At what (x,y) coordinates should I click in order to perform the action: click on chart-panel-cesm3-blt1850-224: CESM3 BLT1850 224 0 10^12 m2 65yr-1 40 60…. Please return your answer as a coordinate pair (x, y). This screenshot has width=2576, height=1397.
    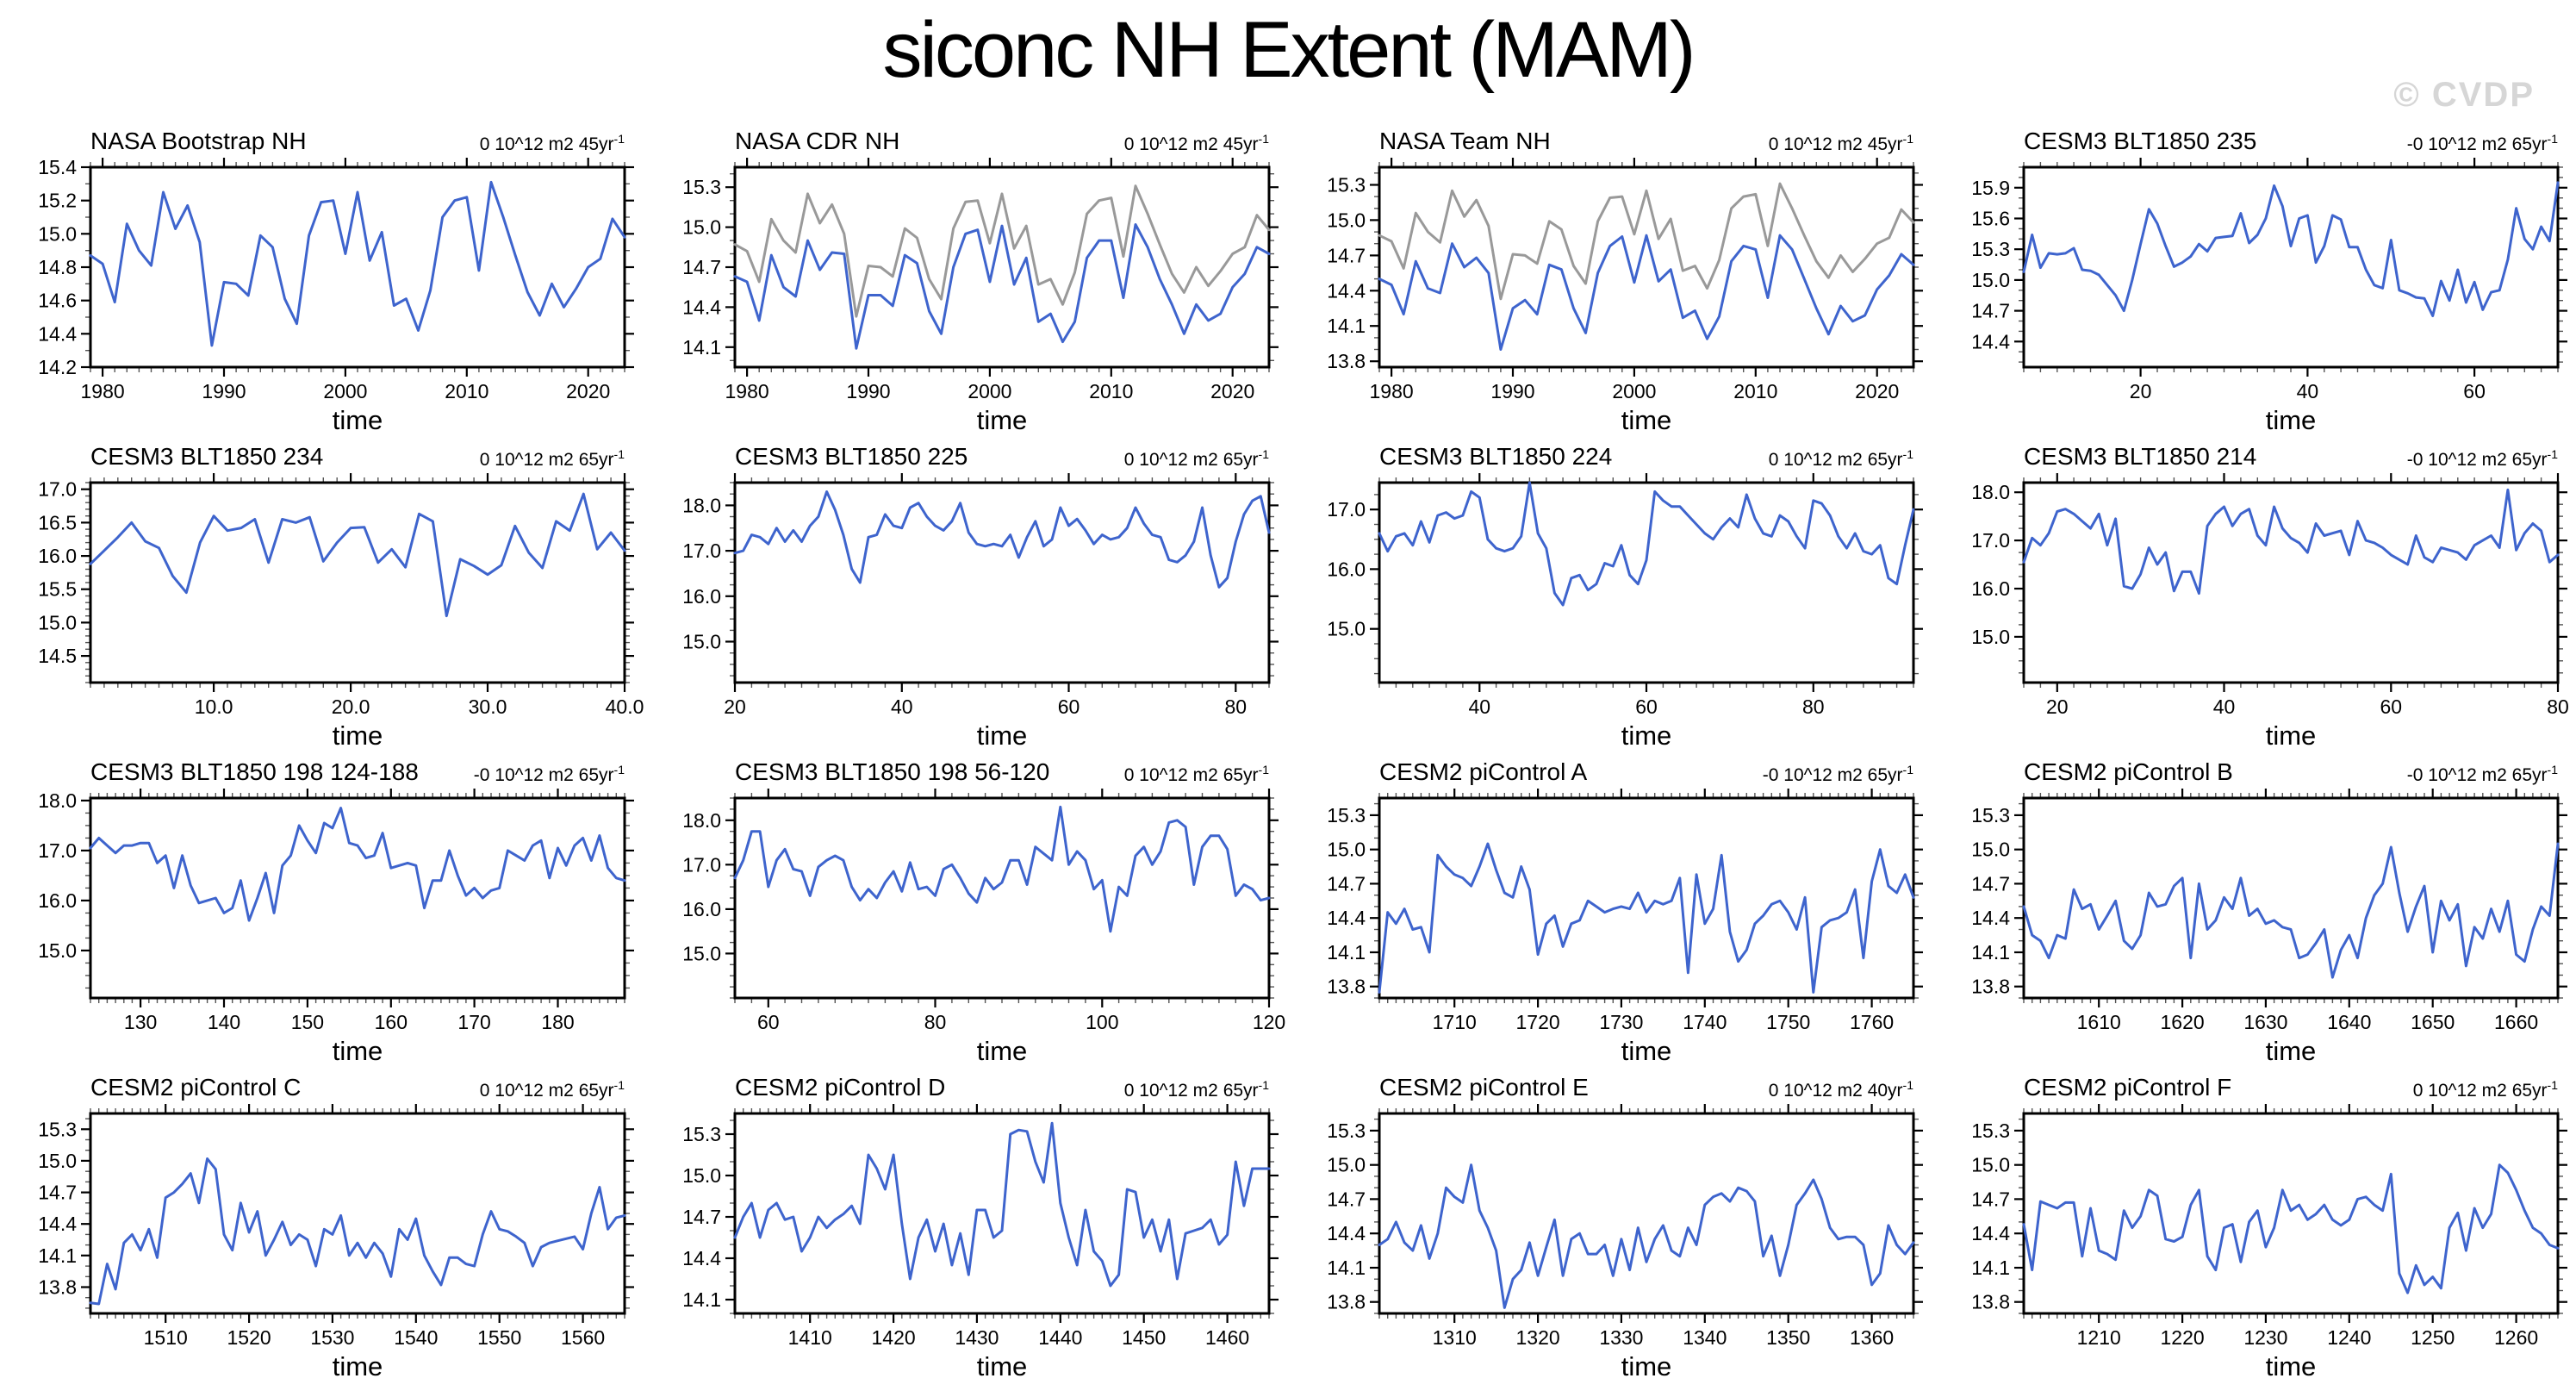
    Looking at the image, I should click on (1634, 597).